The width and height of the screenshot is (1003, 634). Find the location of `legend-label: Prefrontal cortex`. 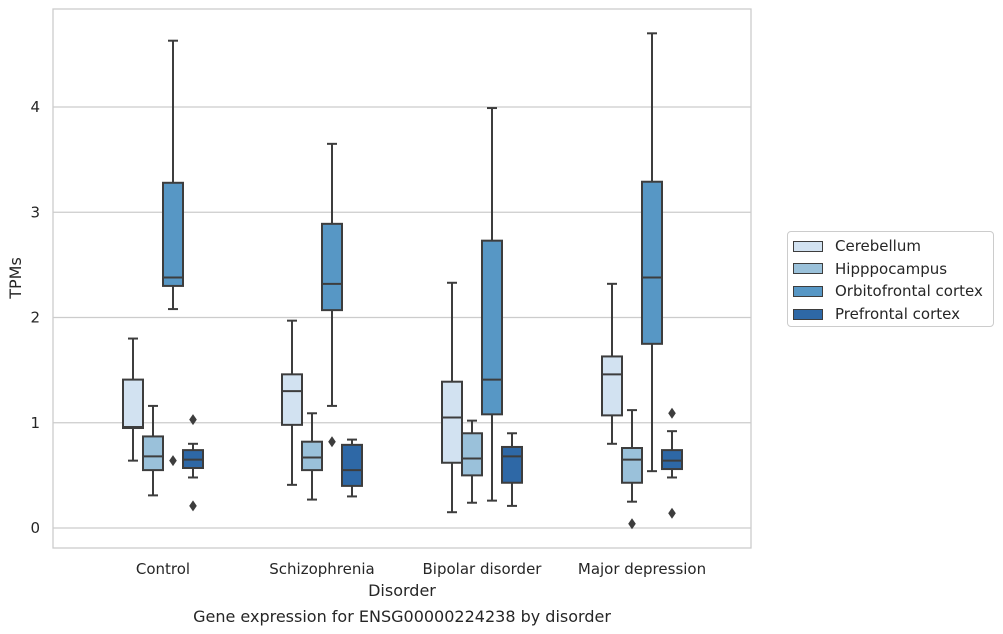

legend-label: Prefrontal cortex is located at coordinates (897, 314).